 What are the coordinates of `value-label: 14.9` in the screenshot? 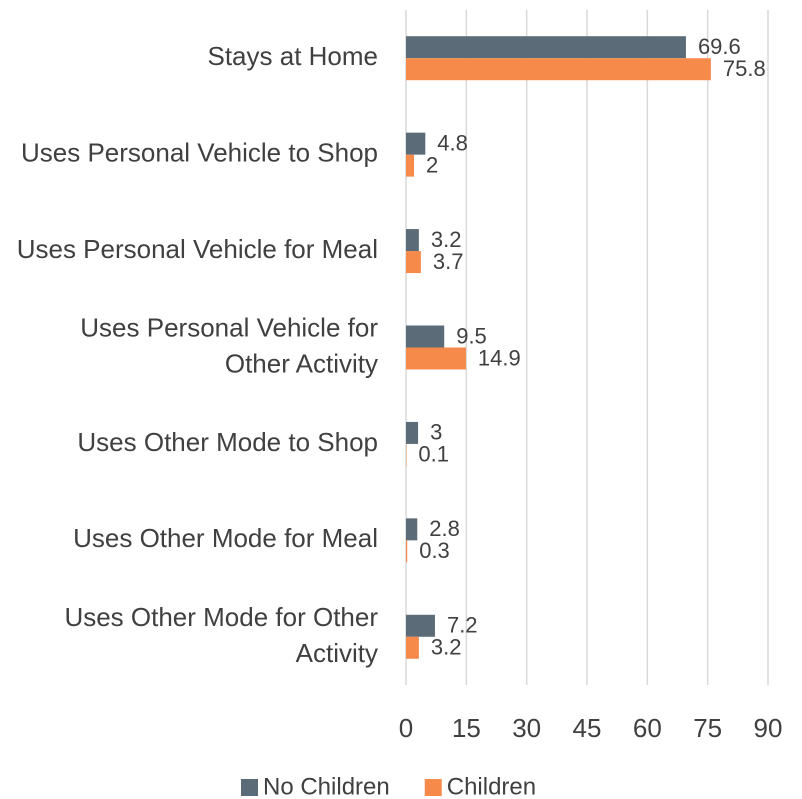 It's located at (499, 357).